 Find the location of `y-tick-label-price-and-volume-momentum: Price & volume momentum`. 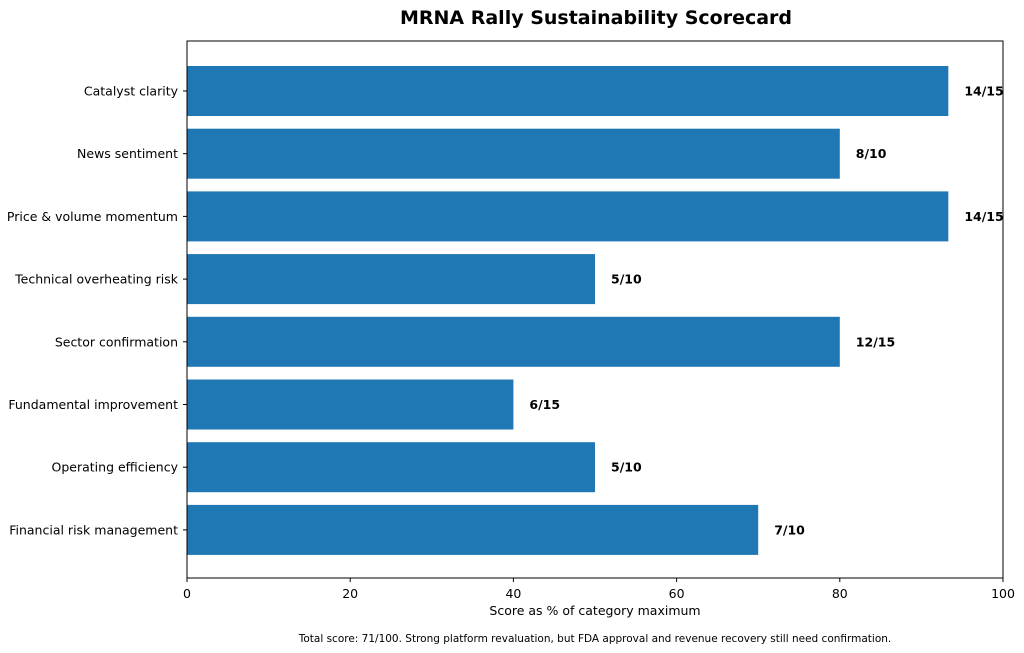

y-tick-label-price-and-volume-momentum: Price & volume momentum is located at coordinates (92, 216).